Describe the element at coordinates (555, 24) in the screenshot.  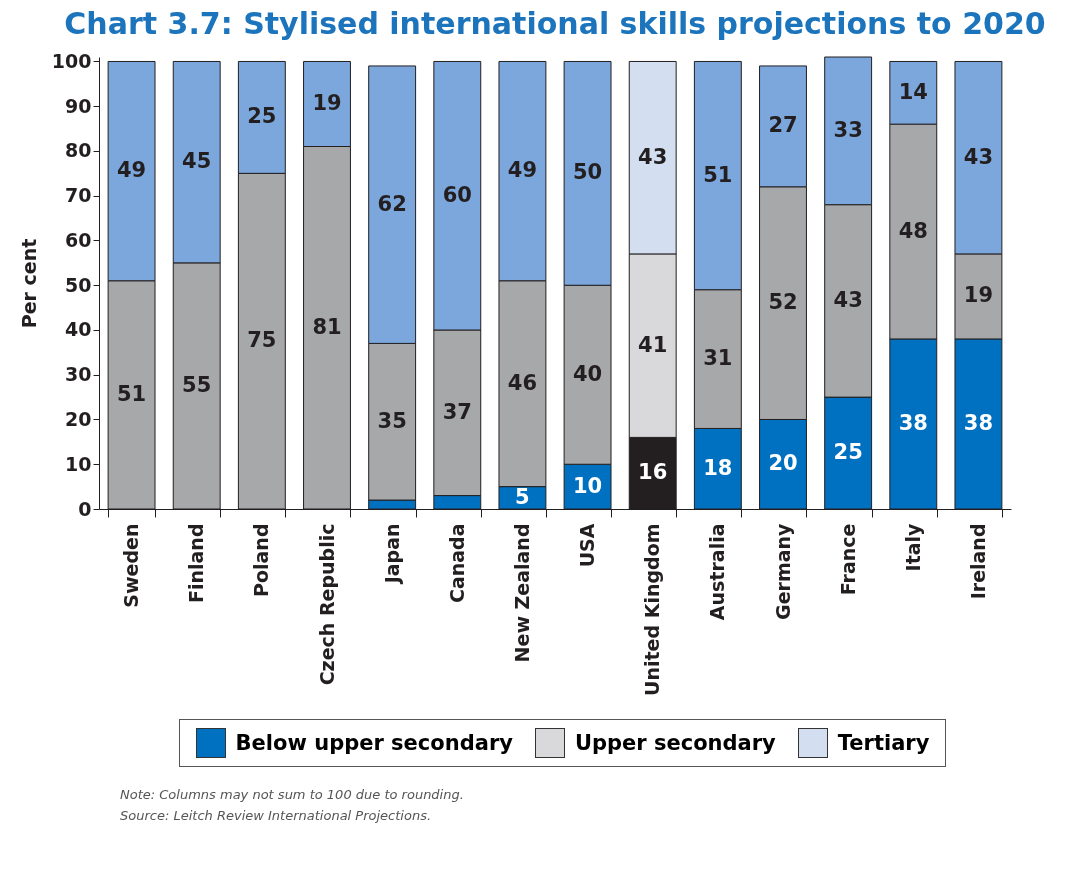
I see `chart-title: Chart 3.7: Stylised international skills projections to 2020` at that location.